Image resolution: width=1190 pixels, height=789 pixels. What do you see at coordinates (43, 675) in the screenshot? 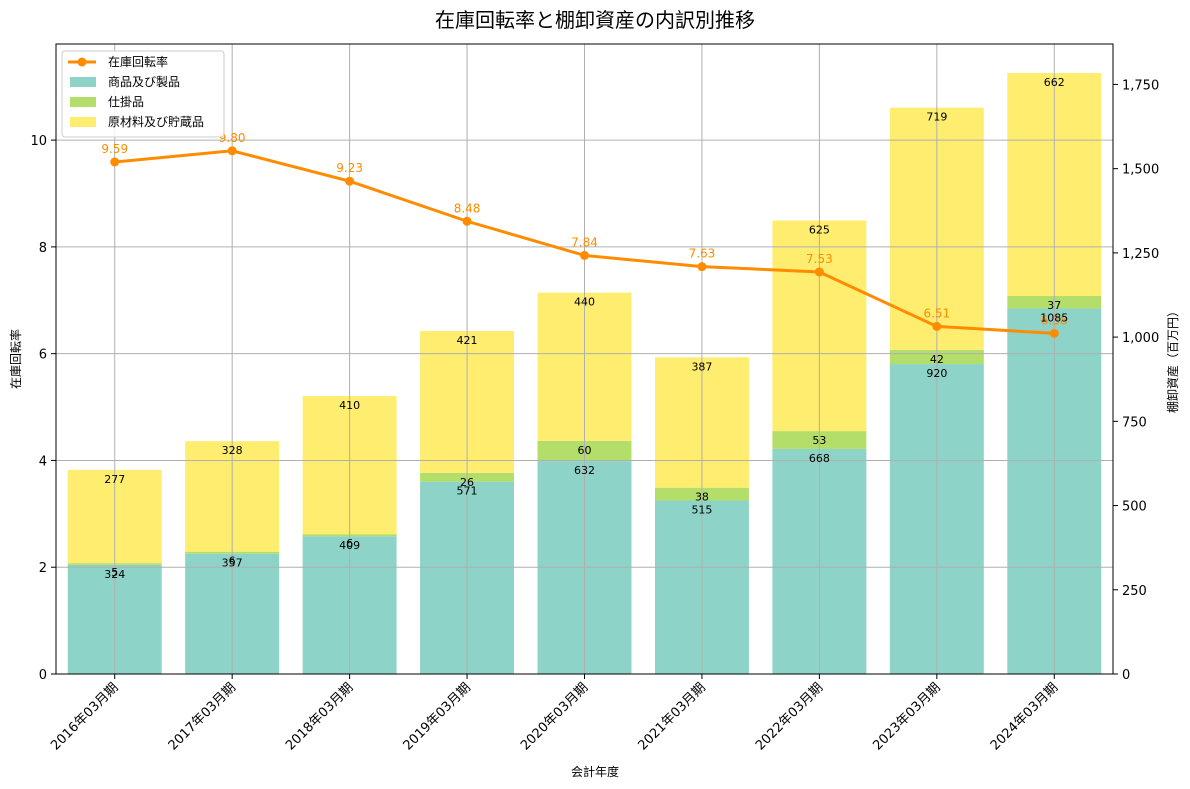
I see `y-left-tick-label: 0` at bounding box center [43, 675].